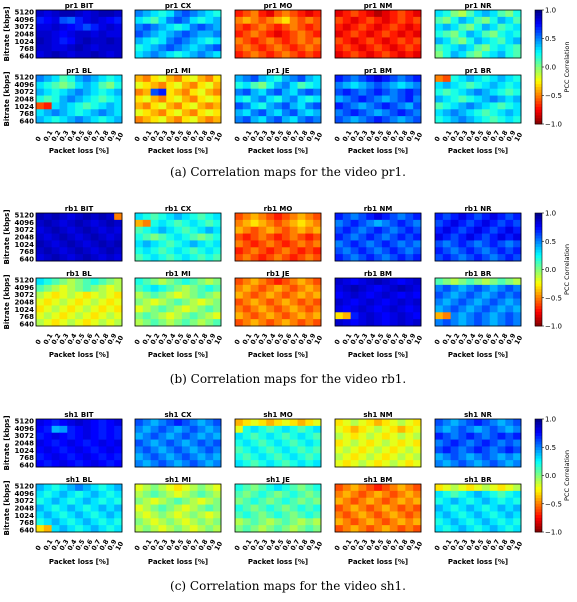  I want to click on y-tick-label: 2048, so click(25, 238).